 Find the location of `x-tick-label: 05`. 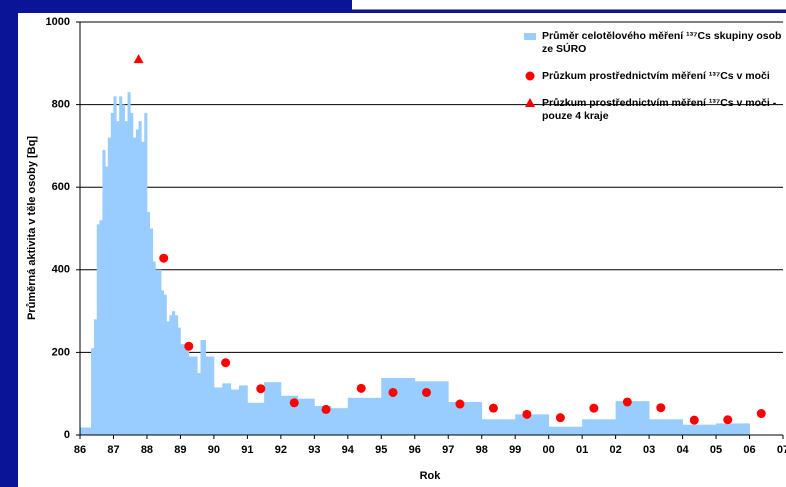

x-tick-label: 05 is located at coordinates (716, 450).